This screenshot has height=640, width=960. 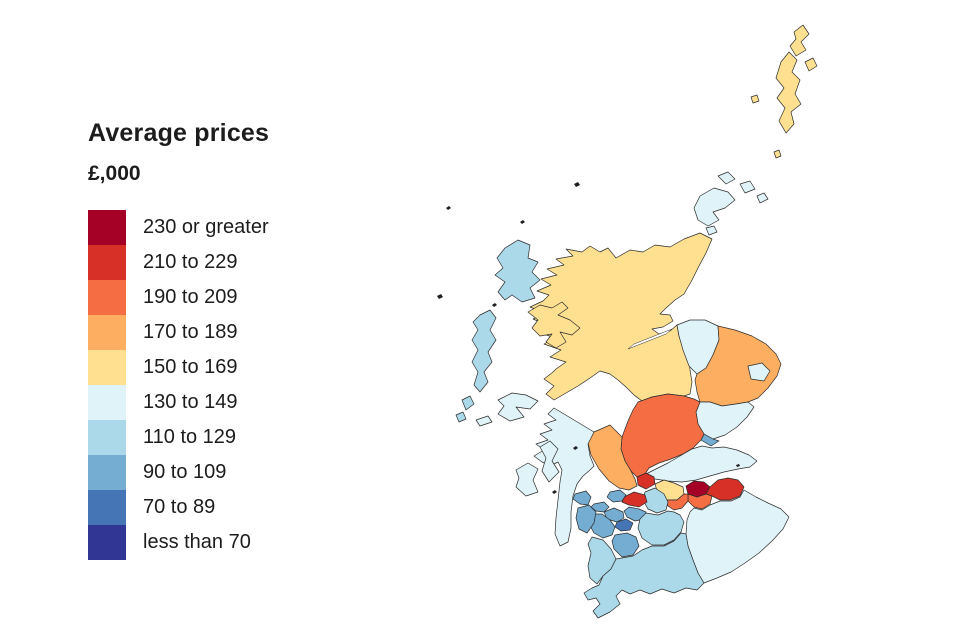 I want to click on region-jura, so click(x=549, y=461).